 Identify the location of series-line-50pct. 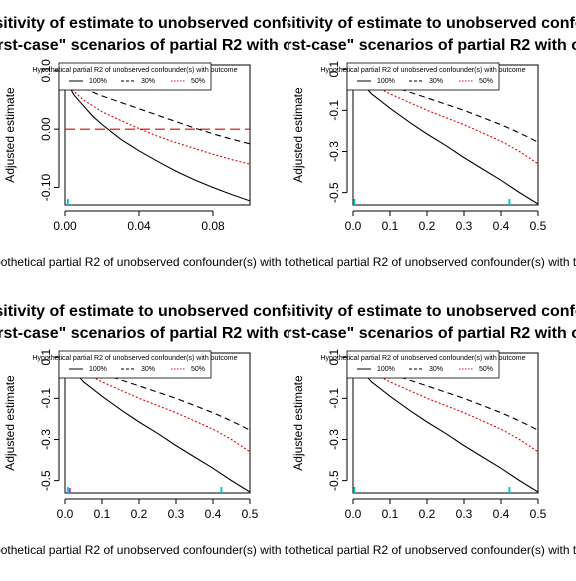
(157, 122).